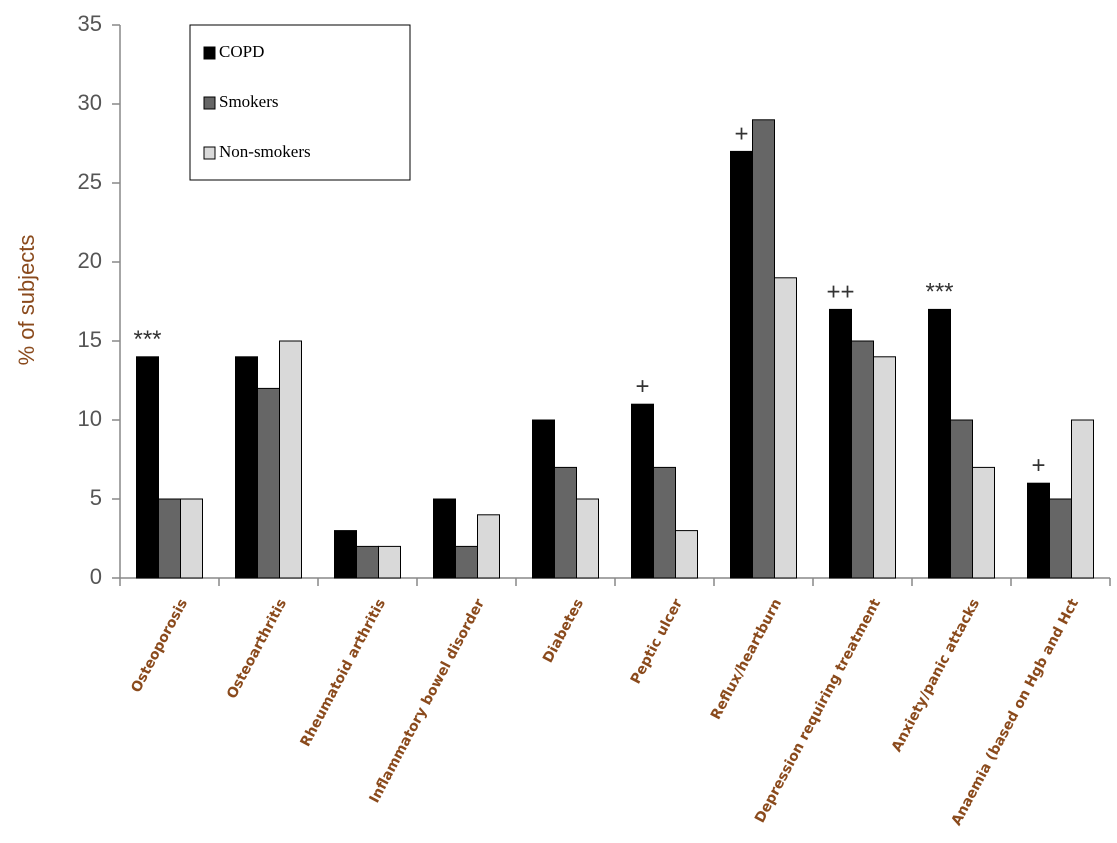 The image size is (1117, 843). Describe the element at coordinates (257, 648) in the screenshot. I see `x-tick-label: Osteoarthritis` at that location.